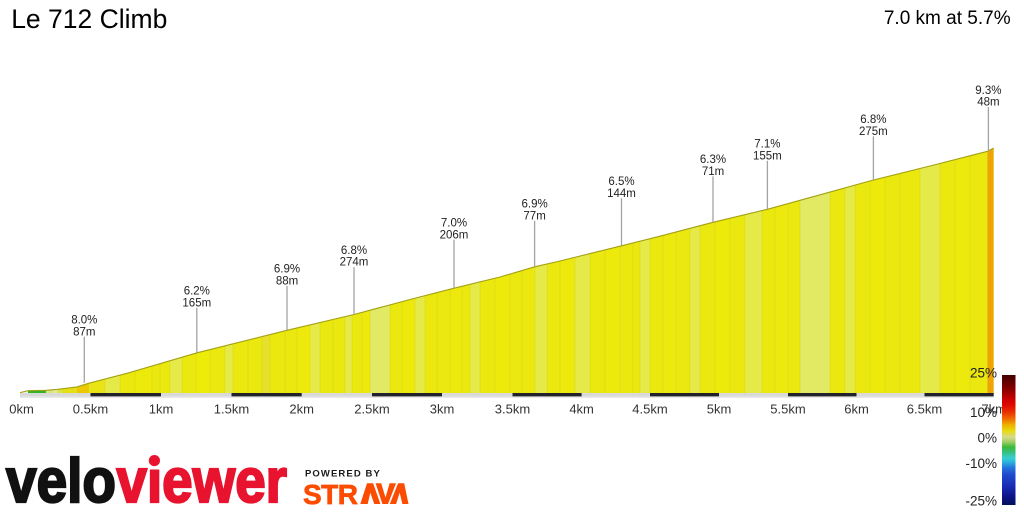  What do you see at coordinates (161, 409) in the screenshot?
I see `svg-text: 1km` at bounding box center [161, 409].